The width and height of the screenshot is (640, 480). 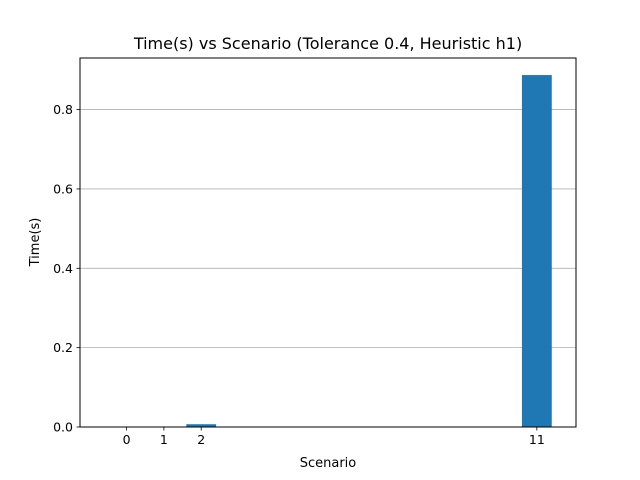 What do you see at coordinates (35, 243) in the screenshot?
I see `y-axis-label: Time(s)` at bounding box center [35, 243].